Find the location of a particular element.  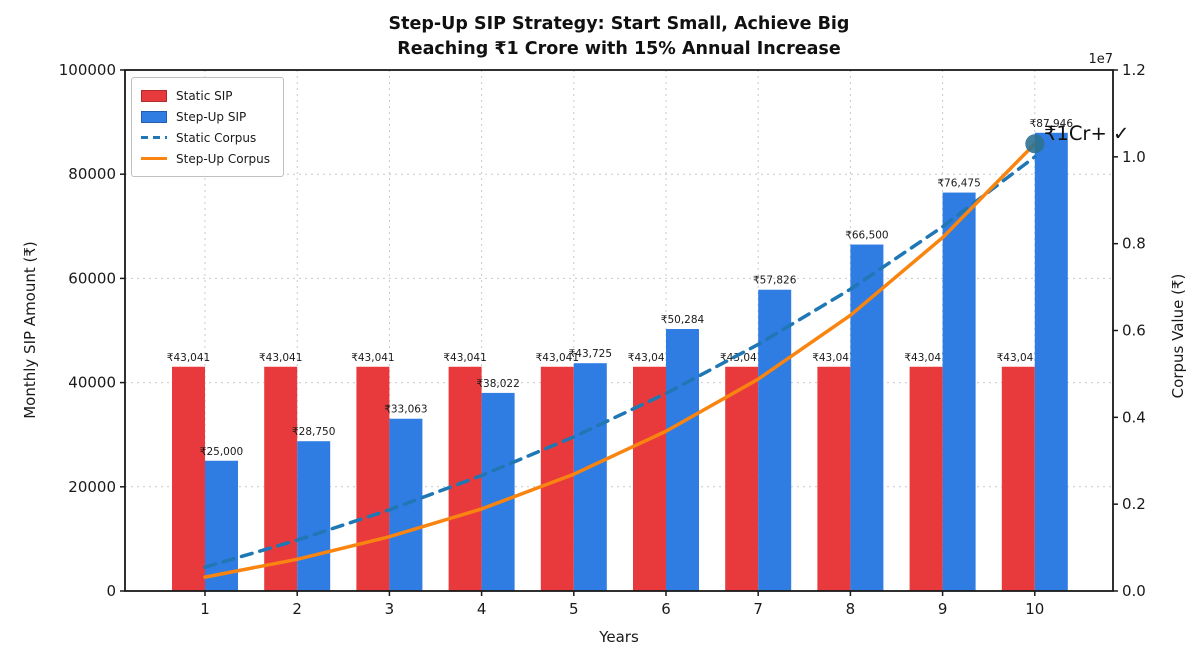

corpus-milestone-annotation: ₹1Cr+ ✓ is located at coordinates (1086, 133).